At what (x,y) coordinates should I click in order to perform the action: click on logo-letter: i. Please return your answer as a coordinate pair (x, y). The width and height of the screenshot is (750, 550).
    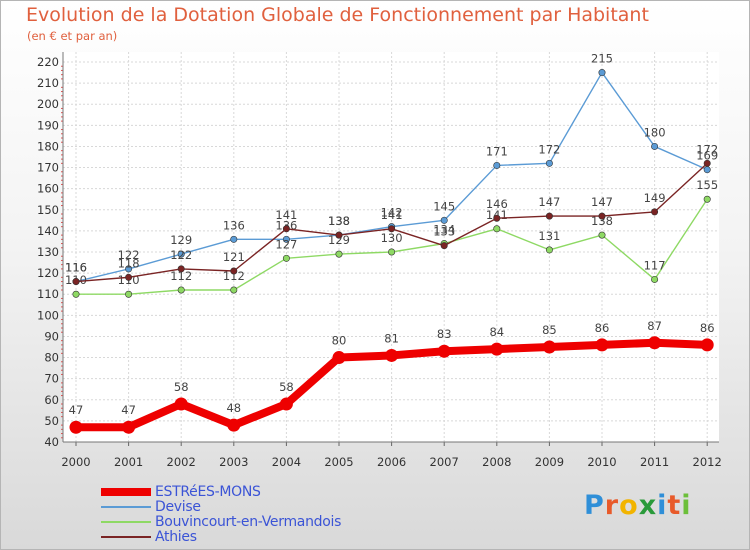
    Looking at the image, I should click on (662, 505).